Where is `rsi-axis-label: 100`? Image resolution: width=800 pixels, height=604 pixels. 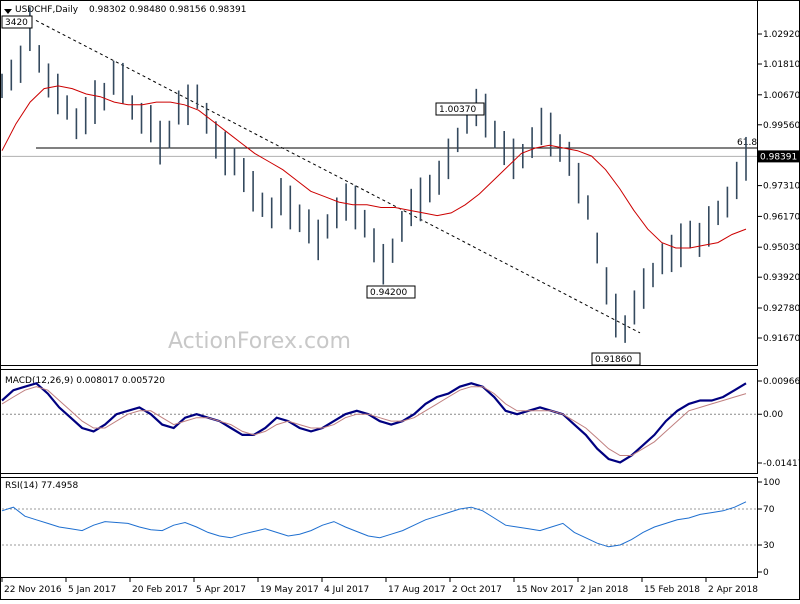 rsi-axis-label: 100 is located at coordinates (771, 483).